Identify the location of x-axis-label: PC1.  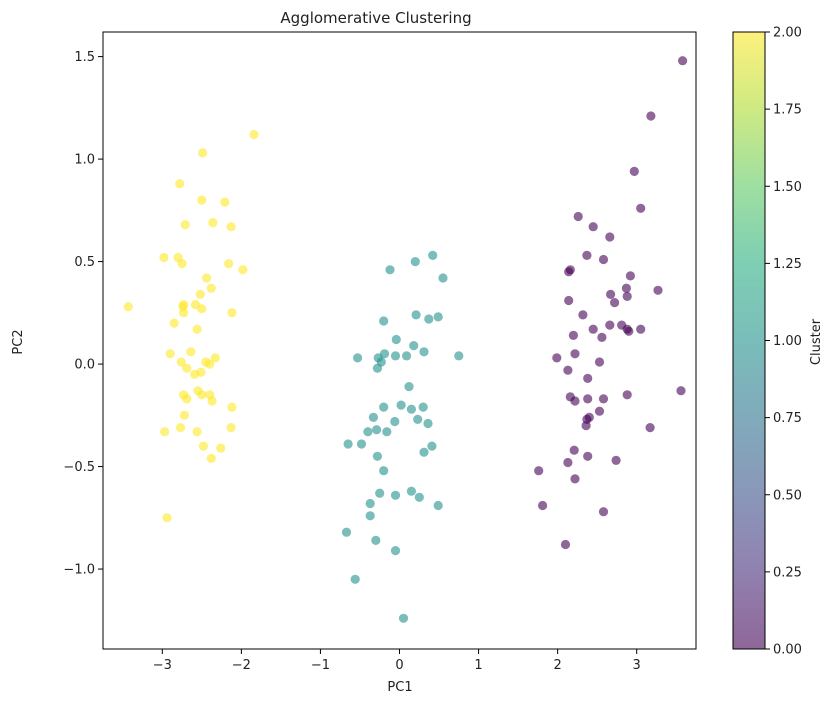
(399, 687).